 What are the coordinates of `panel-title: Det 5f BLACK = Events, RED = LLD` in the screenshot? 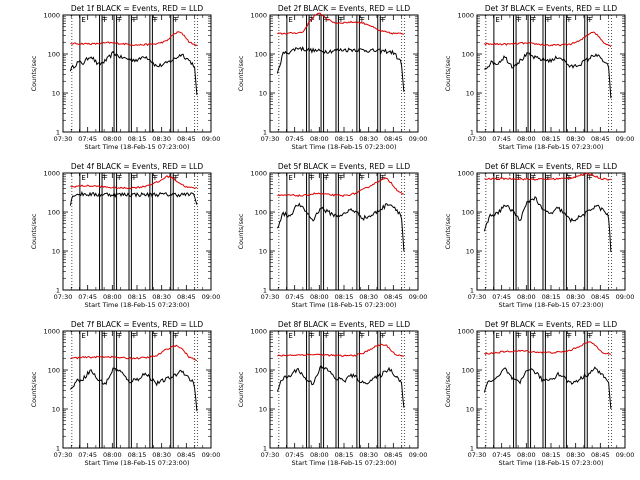 It's located at (344, 166).